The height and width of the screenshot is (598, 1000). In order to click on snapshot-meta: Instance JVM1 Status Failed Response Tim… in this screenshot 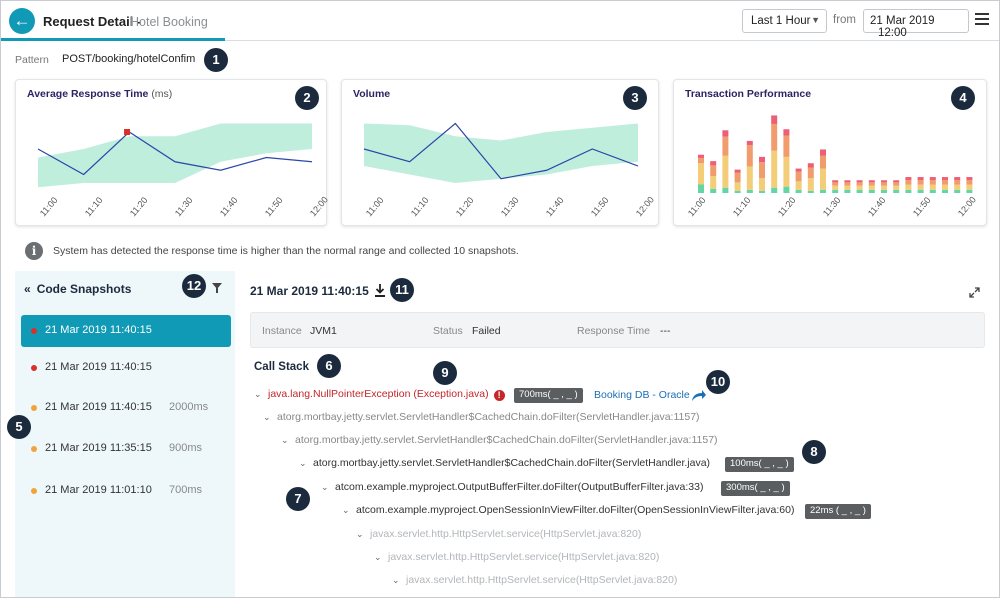, I will do `click(617, 330)`.